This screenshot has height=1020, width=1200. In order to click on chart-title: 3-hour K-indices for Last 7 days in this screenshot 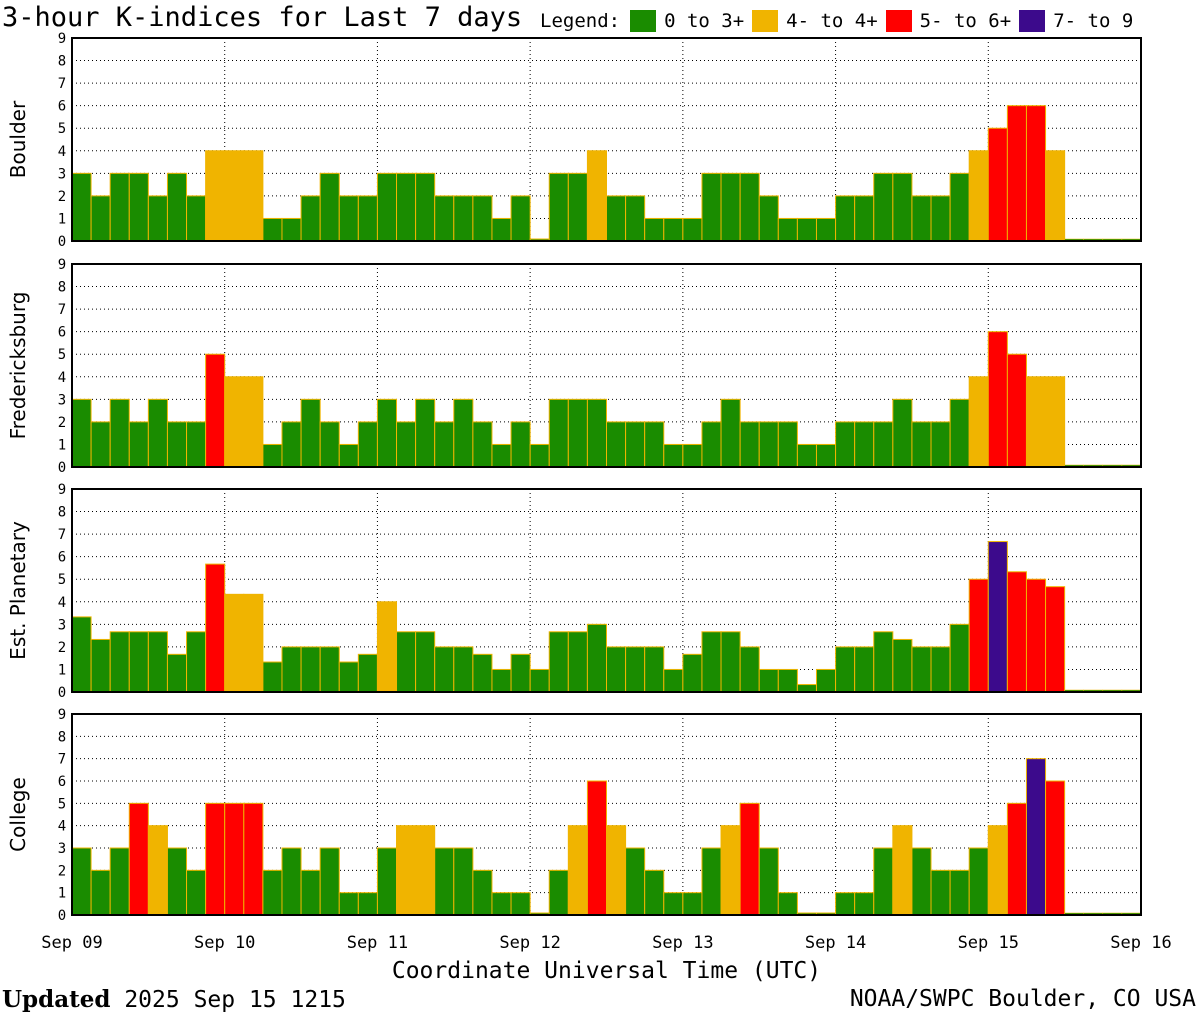, I will do `click(262, 17)`.